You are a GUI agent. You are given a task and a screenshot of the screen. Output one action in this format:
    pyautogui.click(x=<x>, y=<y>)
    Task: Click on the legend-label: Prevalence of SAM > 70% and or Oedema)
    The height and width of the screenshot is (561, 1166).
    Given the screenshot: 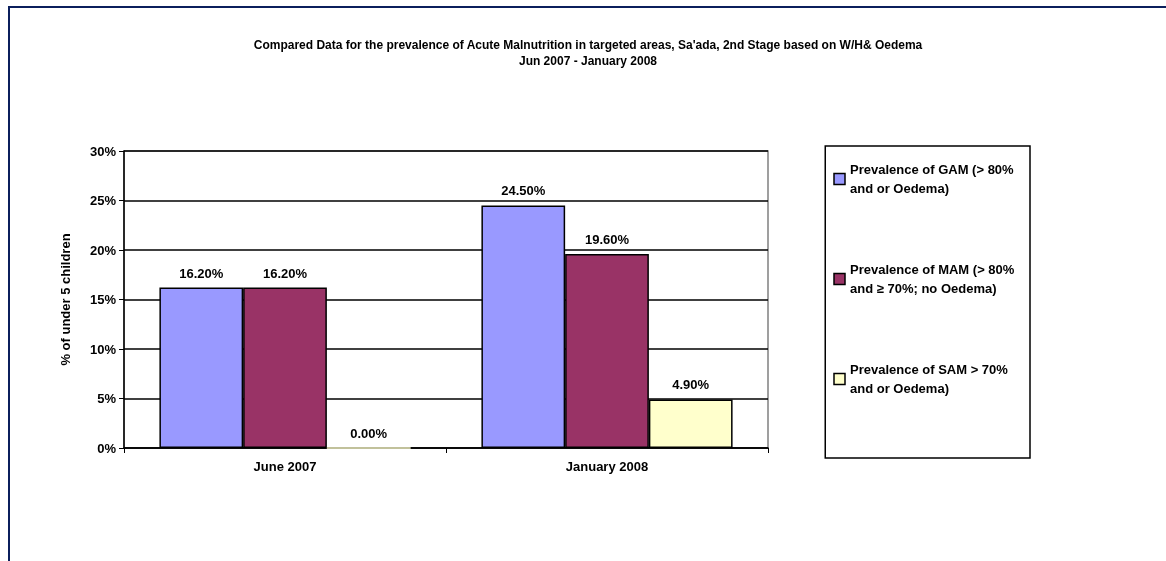 What is the action you would take?
    pyautogui.click(x=931, y=379)
    